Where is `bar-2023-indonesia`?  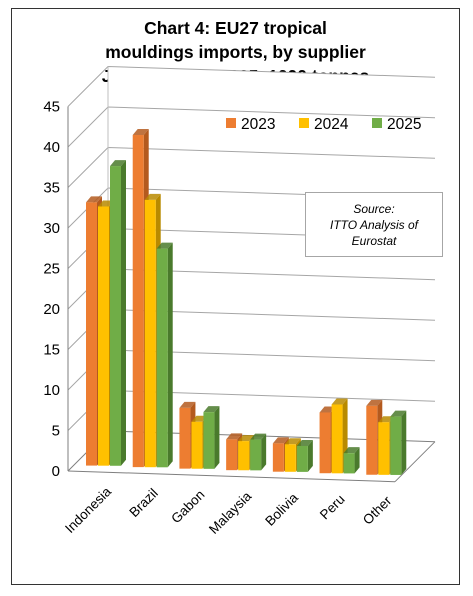 bar-2023-indonesia is located at coordinates (91, 334).